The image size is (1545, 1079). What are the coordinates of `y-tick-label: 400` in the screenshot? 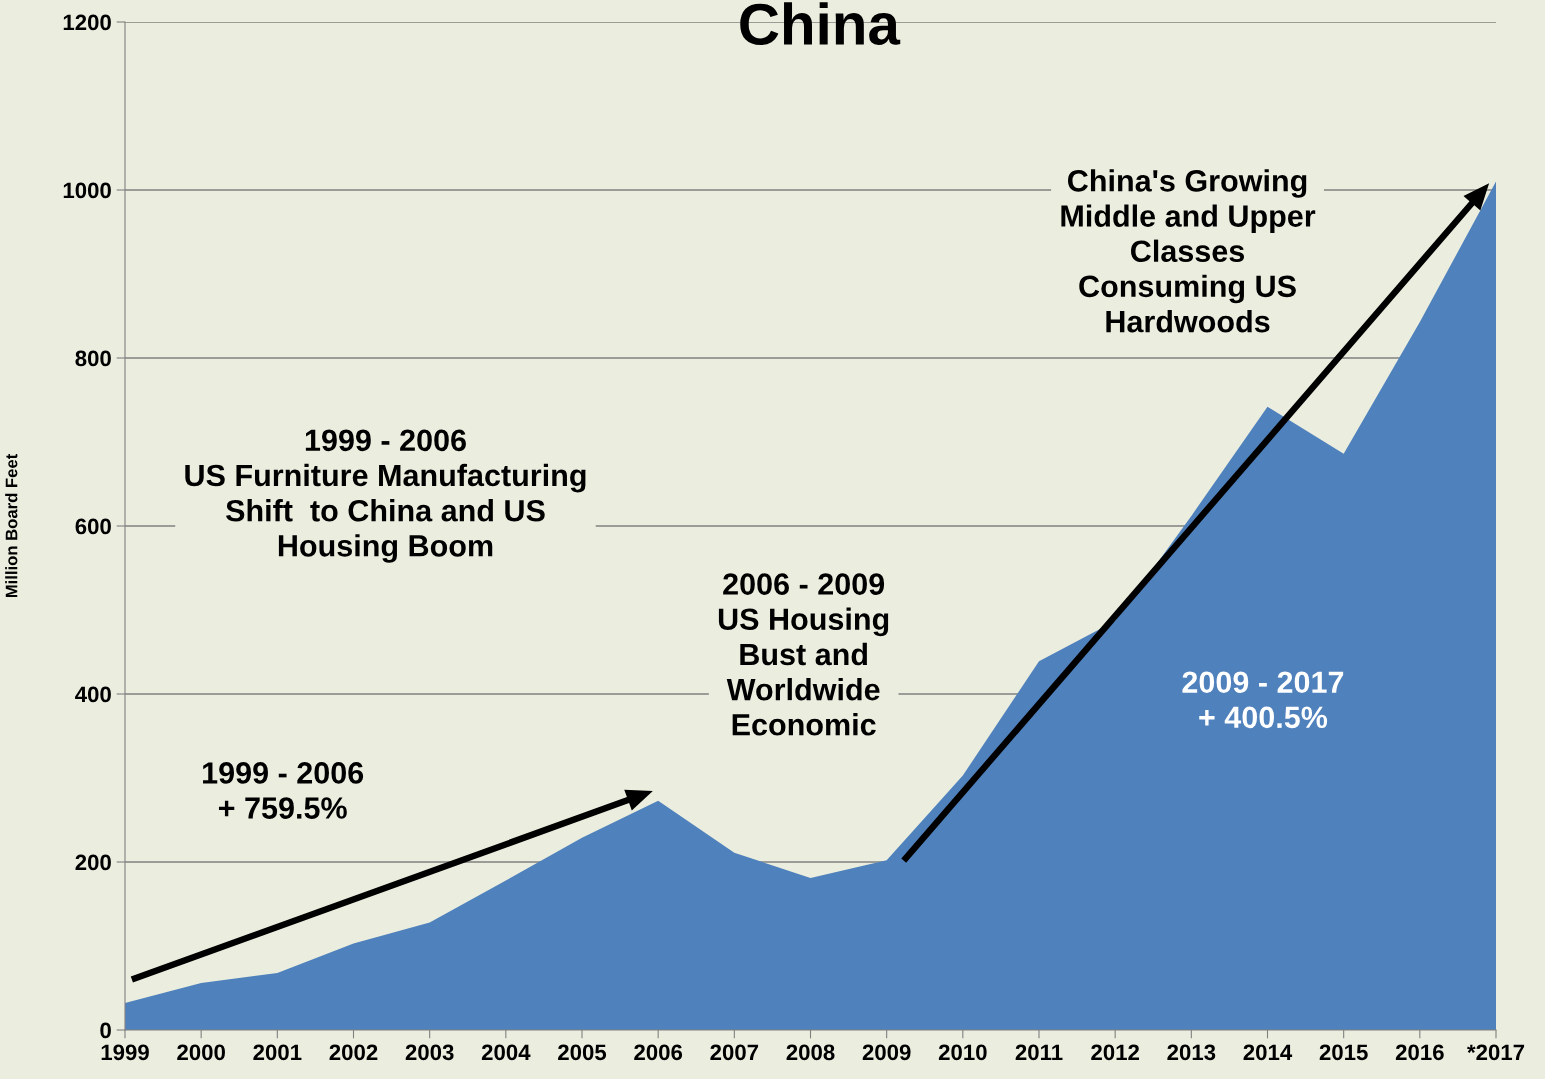 It's located at (93, 694).